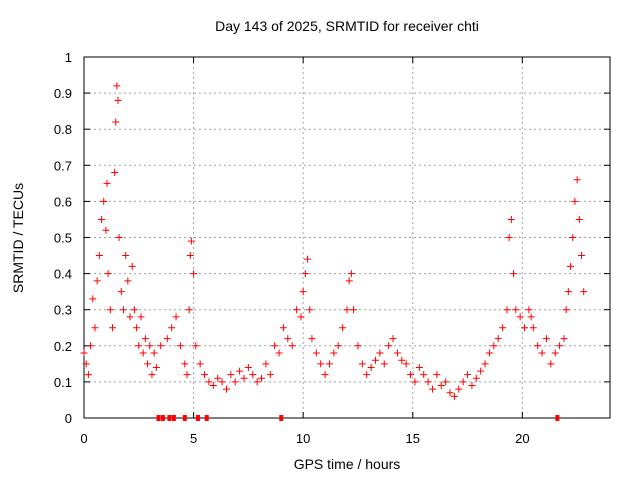  Describe the element at coordinates (63, 93) in the screenshot. I see `y-tick-label: 0.9` at that location.